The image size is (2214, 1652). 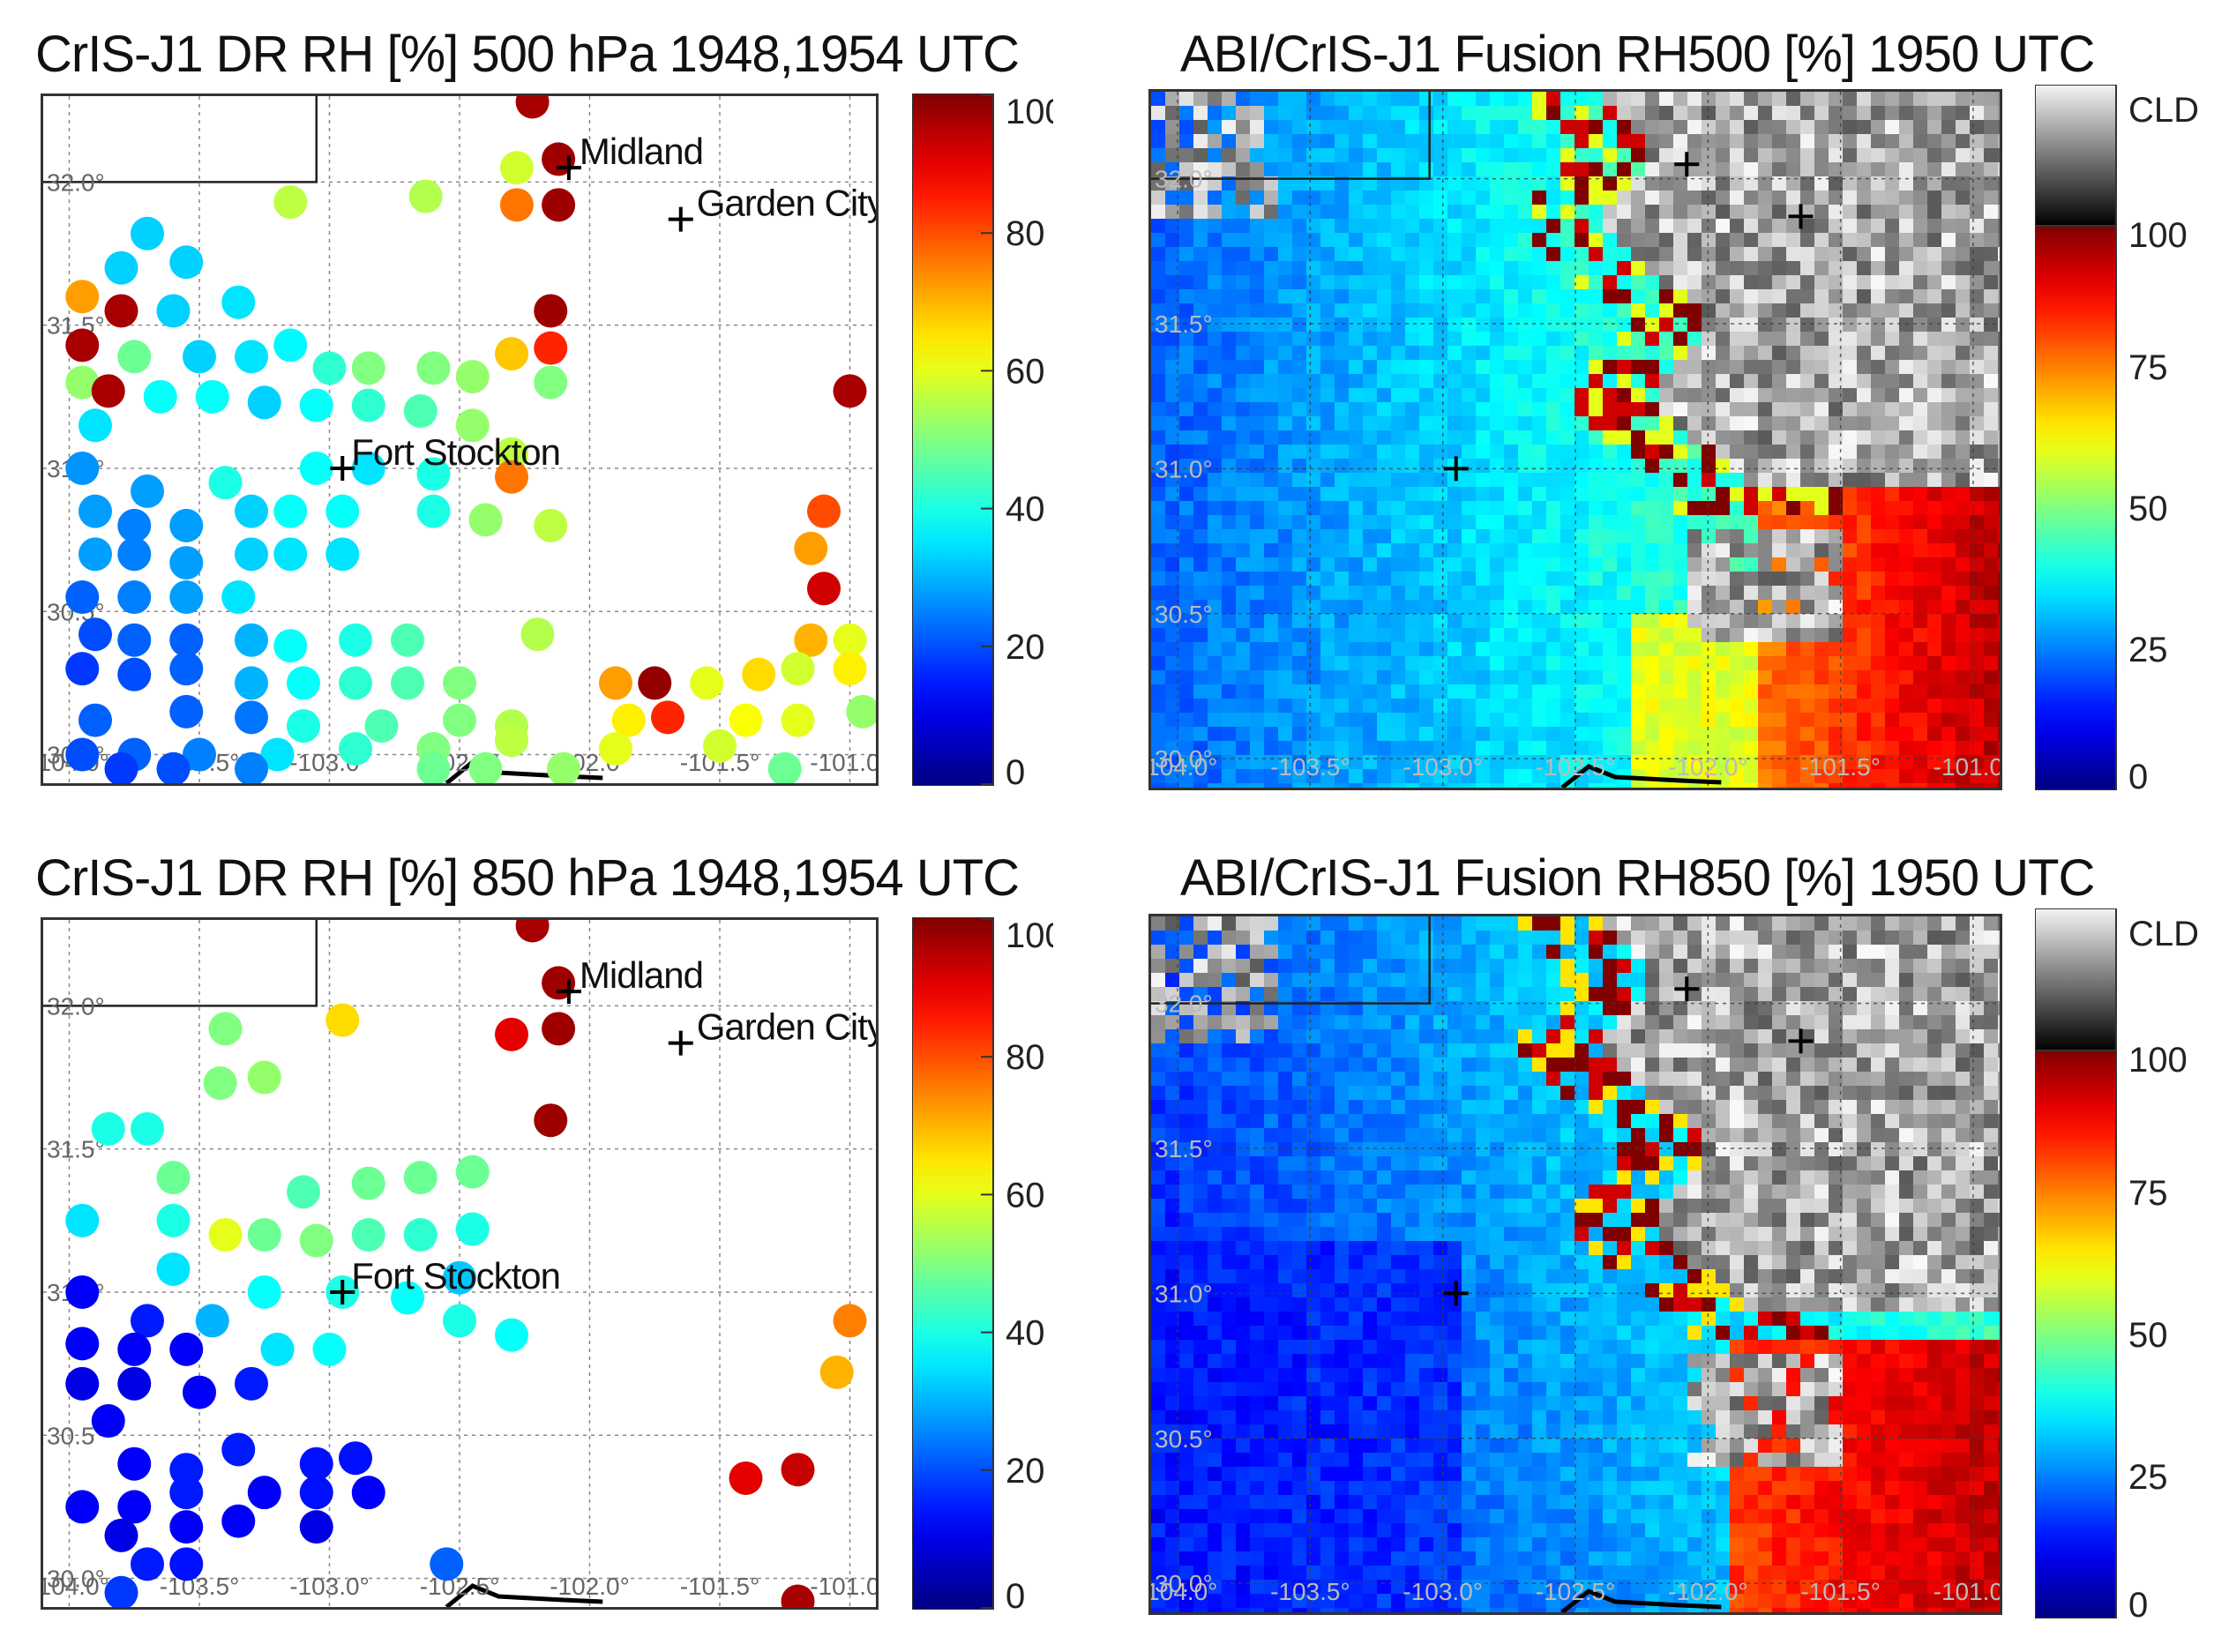 What do you see at coordinates (1310, 767) in the screenshot?
I see `p2-lon-tick-1: -103.5°` at bounding box center [1310, 767].